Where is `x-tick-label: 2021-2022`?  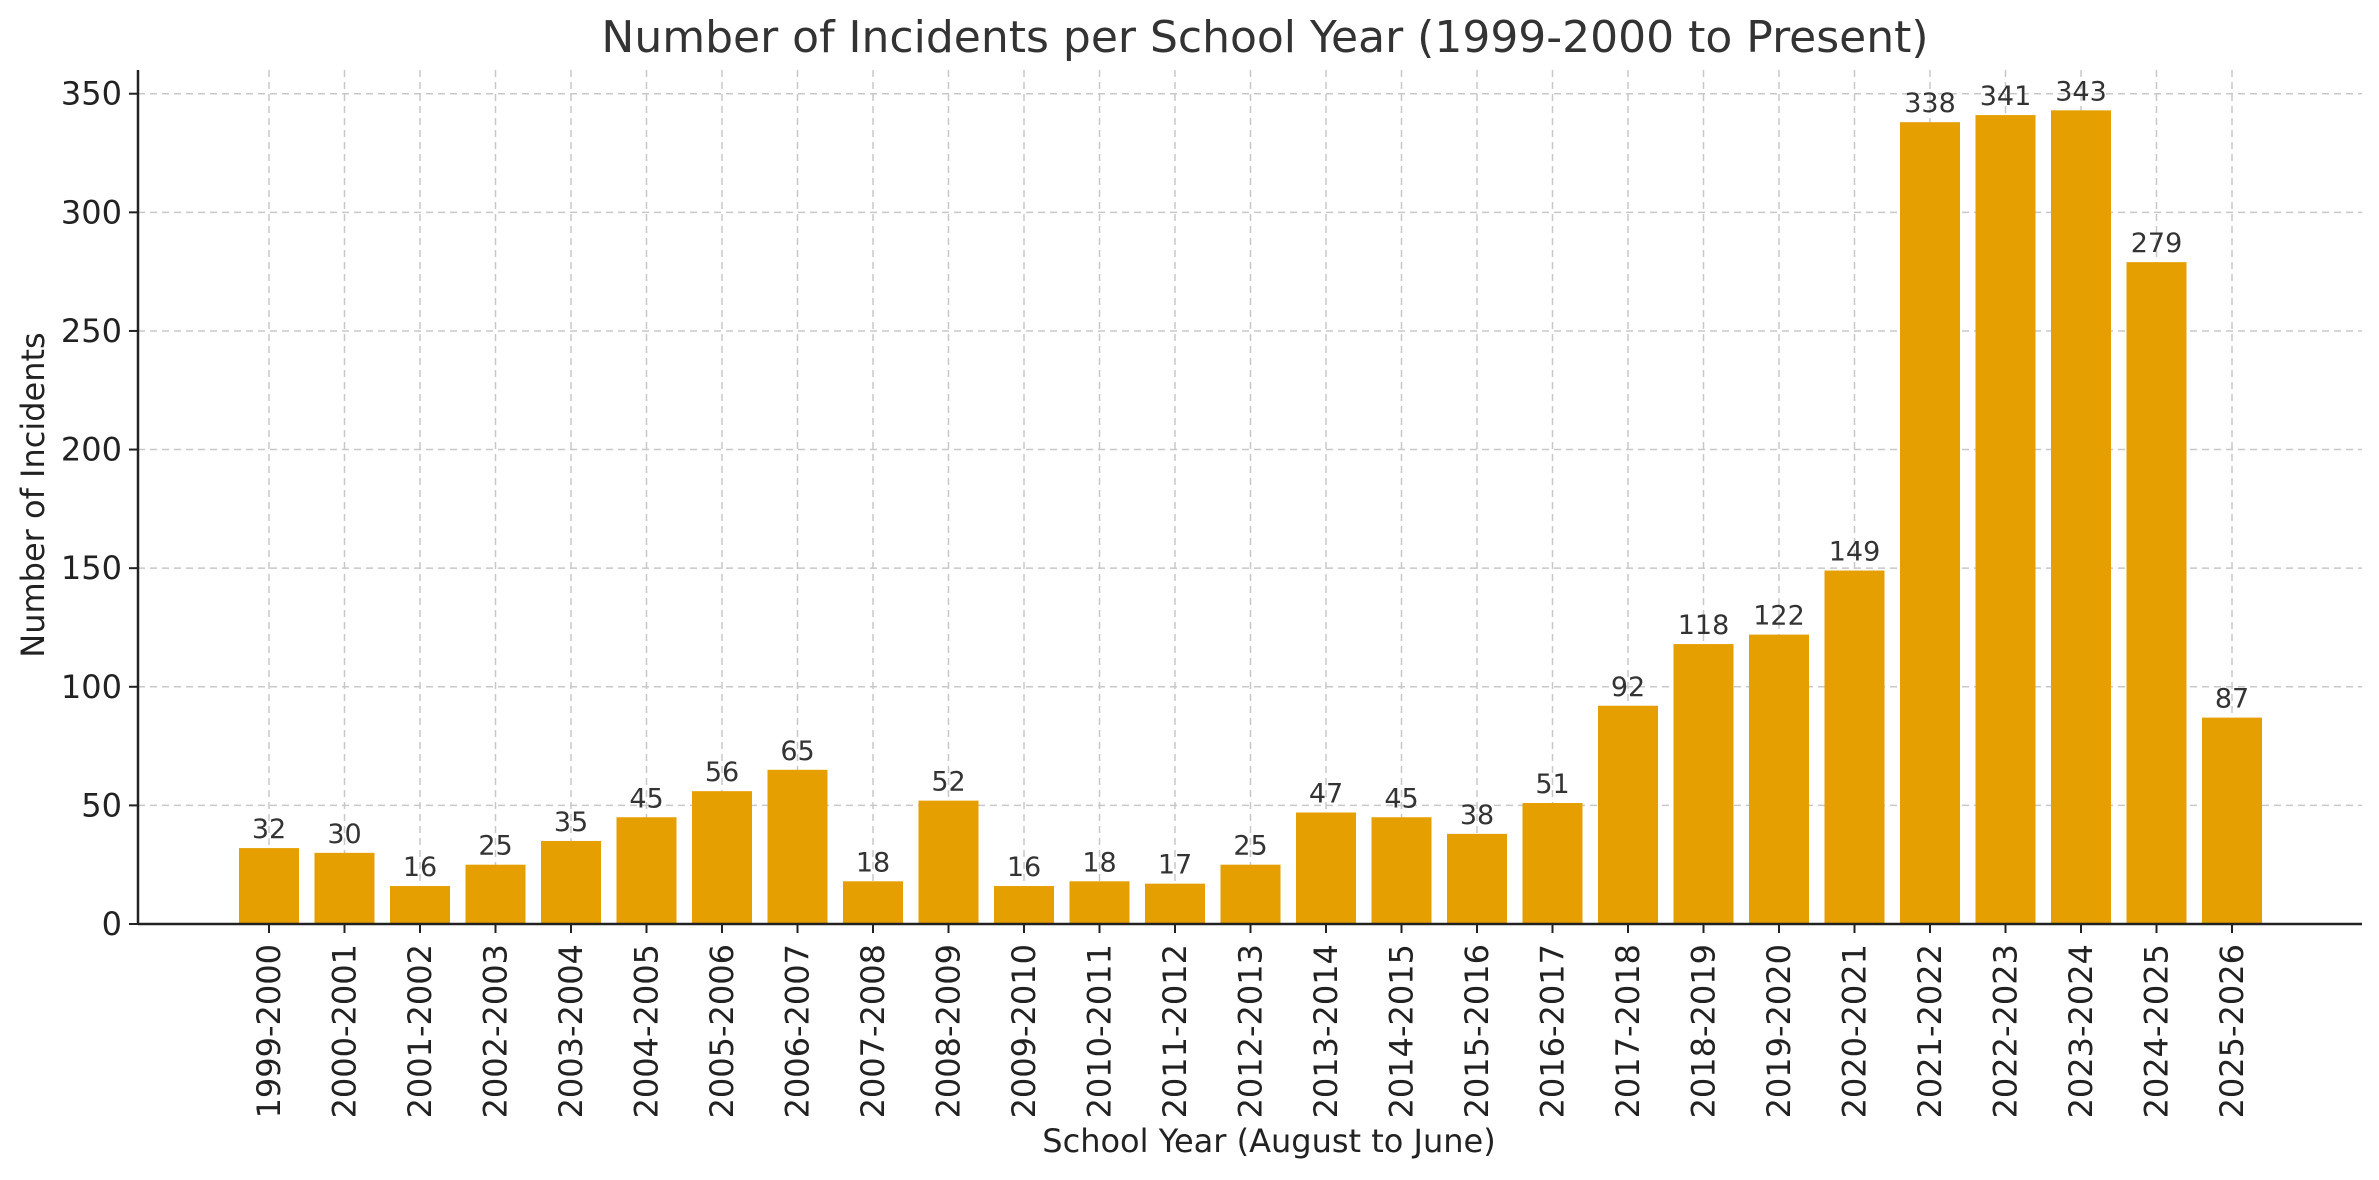 x-tick-label: 2021-2022 is located at coordinates (1930, 1031).